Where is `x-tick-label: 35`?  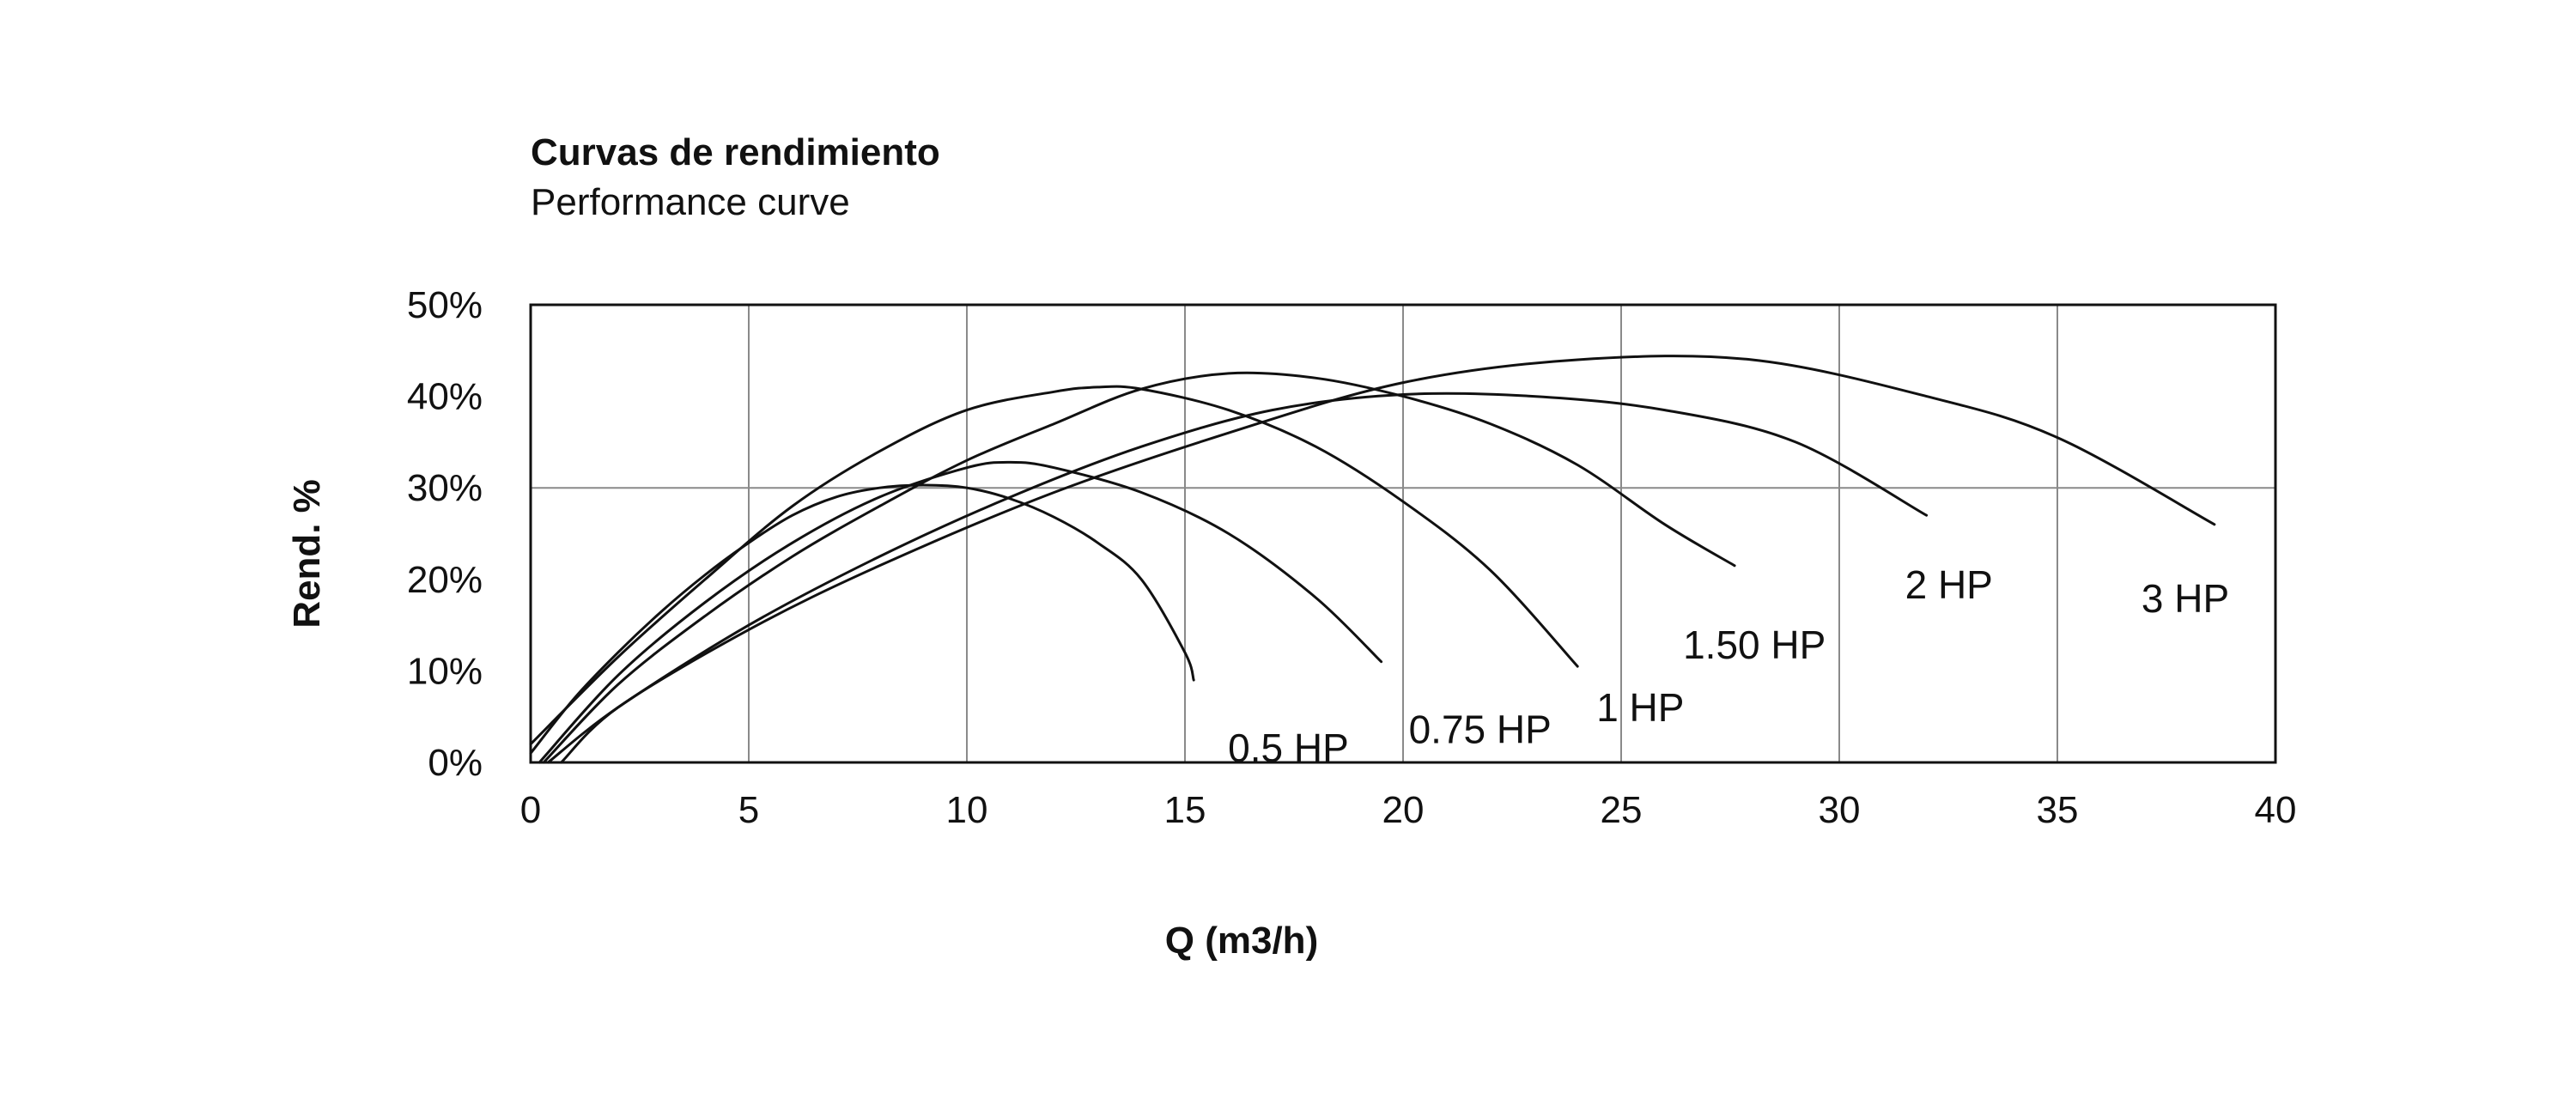
x-tick-label: 35 is located at coordinates (2058, 810).